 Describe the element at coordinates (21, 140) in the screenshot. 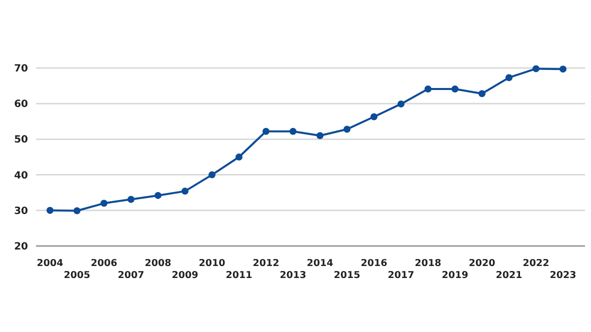

I see `y-tick-label: 50` at that location.